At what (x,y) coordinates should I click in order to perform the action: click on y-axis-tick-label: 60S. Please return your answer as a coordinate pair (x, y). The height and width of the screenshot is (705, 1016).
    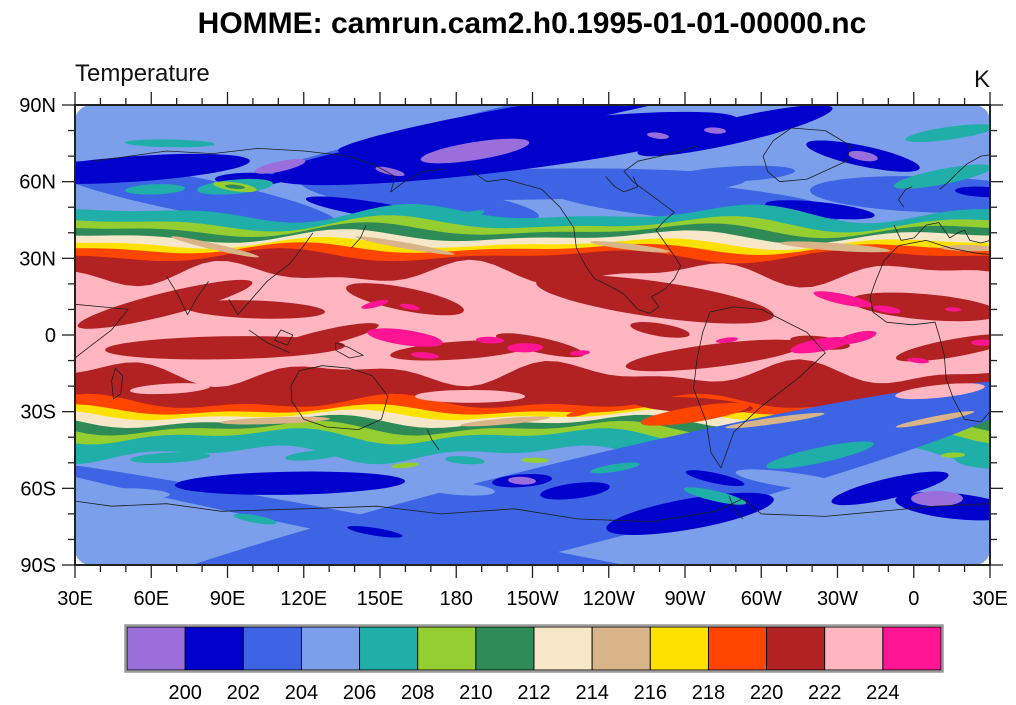
    Looking at the image, I should click on (38, 489).